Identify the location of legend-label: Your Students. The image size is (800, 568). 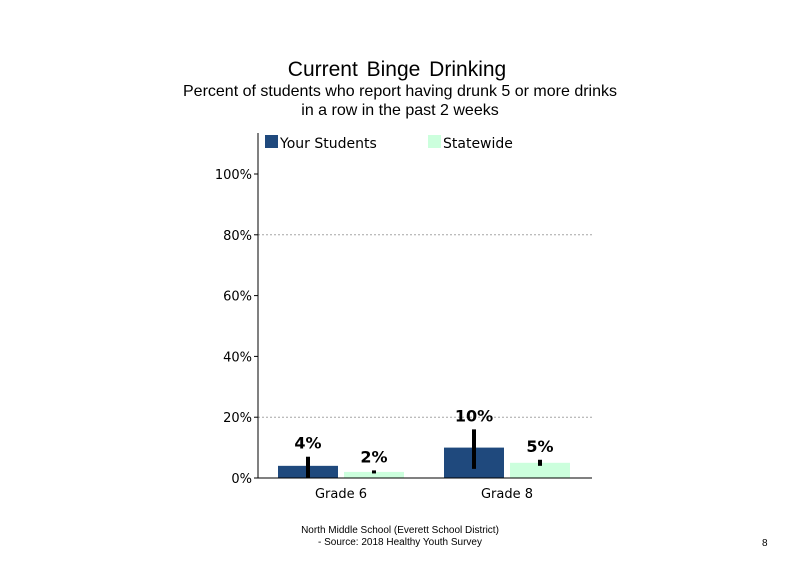
(328, 144).